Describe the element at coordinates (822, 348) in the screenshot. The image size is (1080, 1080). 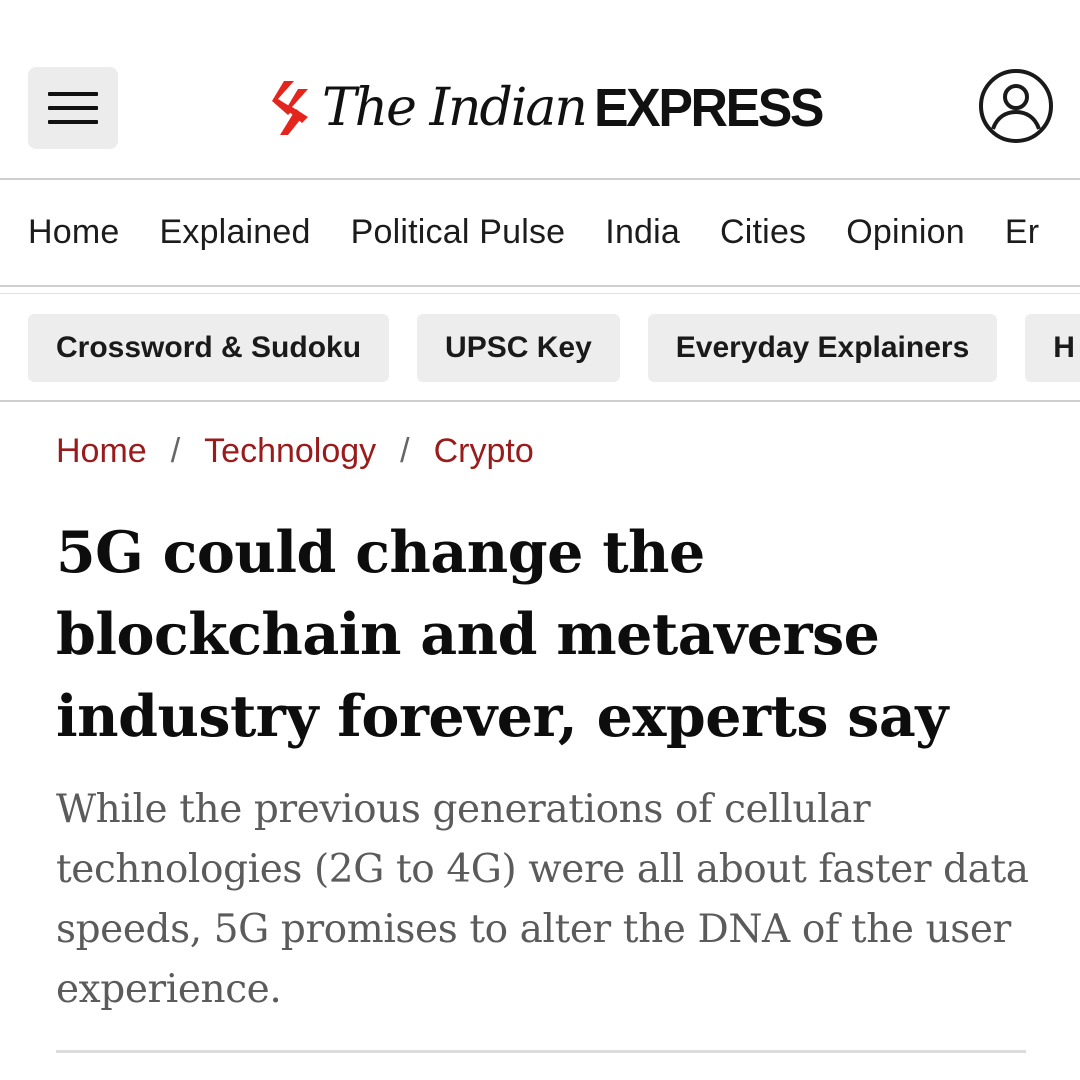
I see `chip-everyday-explainers: Everyday Explainers` at that location.